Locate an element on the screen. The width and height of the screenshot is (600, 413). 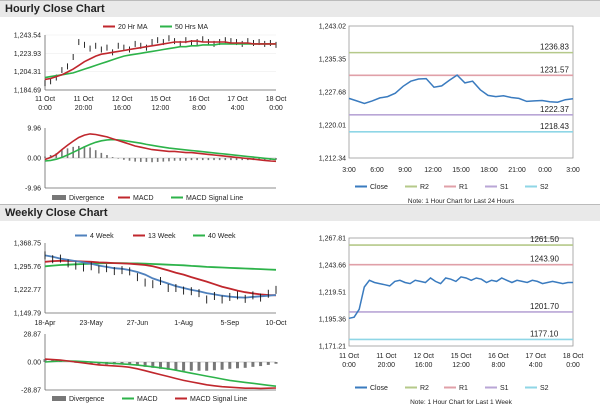
weekly-divergence-legend-swatch is located at coordinates (59, 398).